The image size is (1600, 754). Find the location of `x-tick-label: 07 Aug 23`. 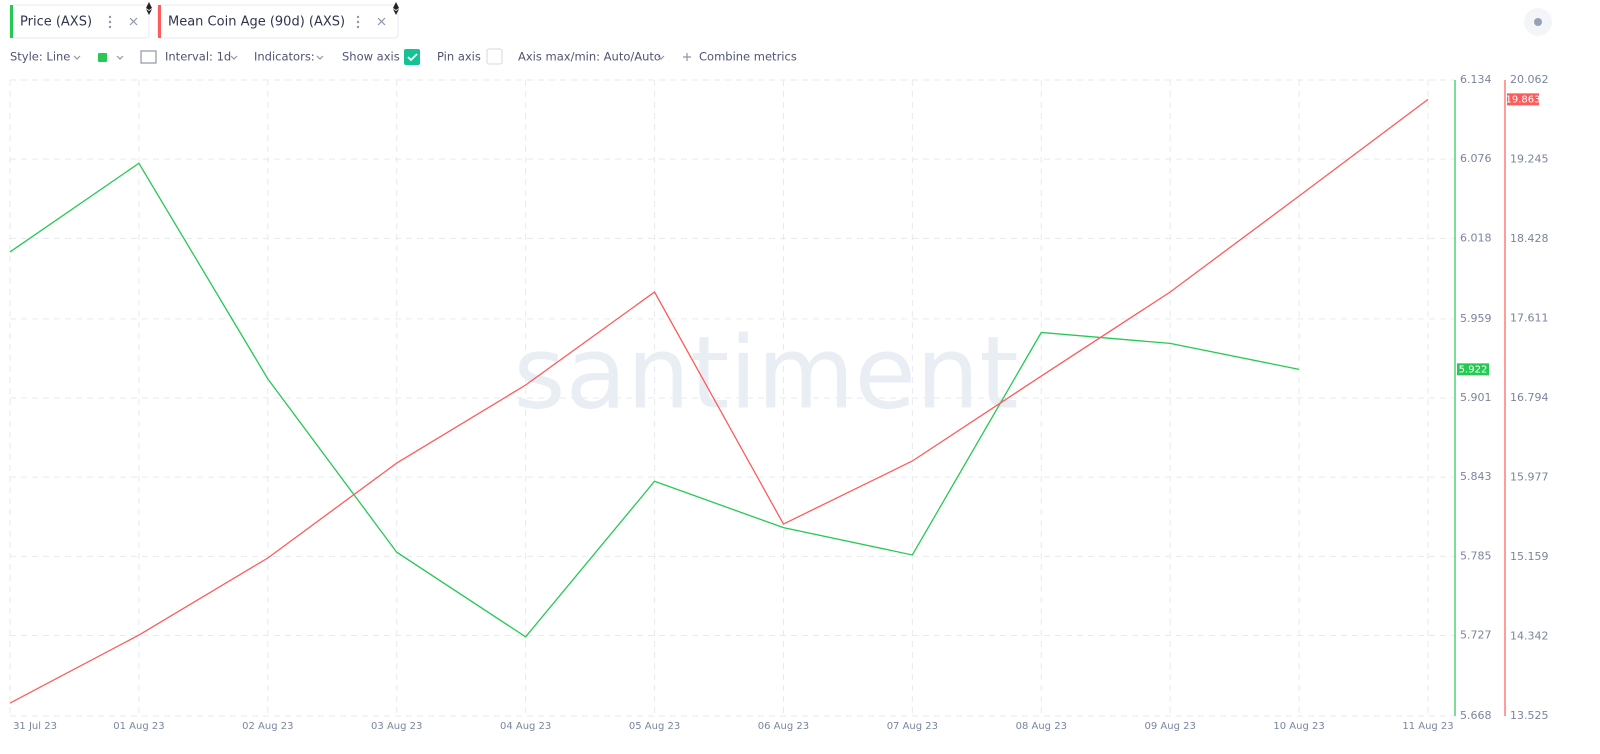

x-tick-label: 07 Aug 23 is located at coordinates (912, 726).